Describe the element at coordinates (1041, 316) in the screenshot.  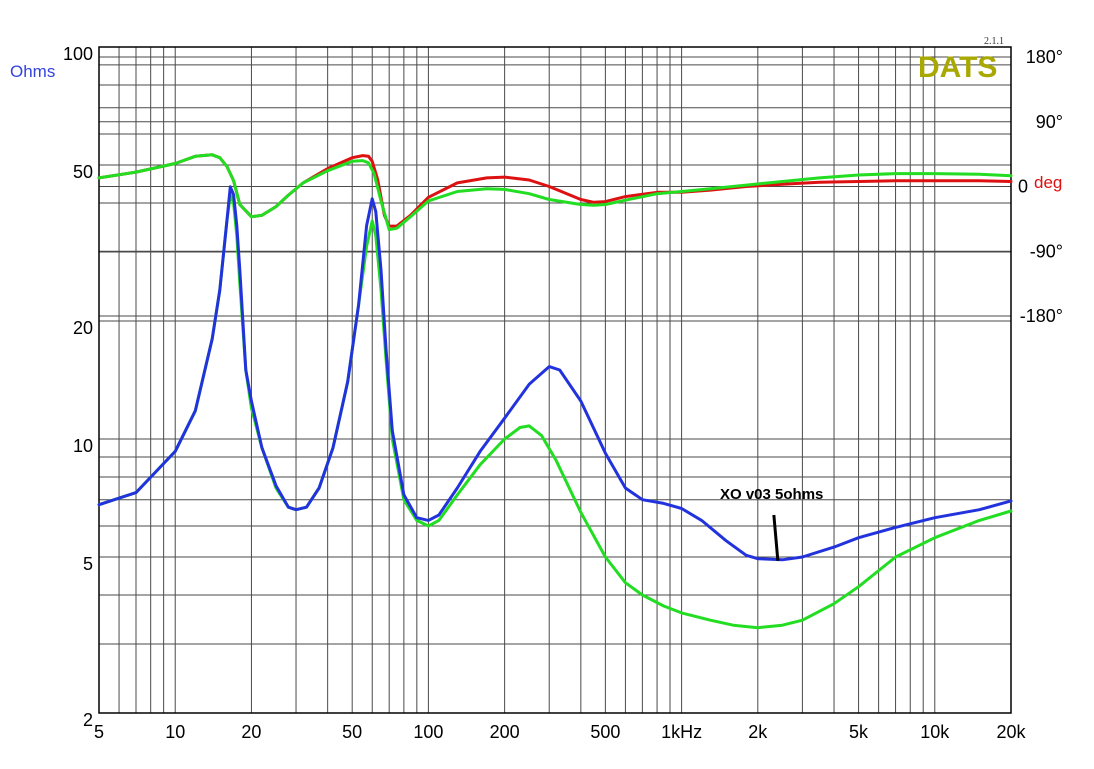
I see `y2-tick-label: -180°` at that location.